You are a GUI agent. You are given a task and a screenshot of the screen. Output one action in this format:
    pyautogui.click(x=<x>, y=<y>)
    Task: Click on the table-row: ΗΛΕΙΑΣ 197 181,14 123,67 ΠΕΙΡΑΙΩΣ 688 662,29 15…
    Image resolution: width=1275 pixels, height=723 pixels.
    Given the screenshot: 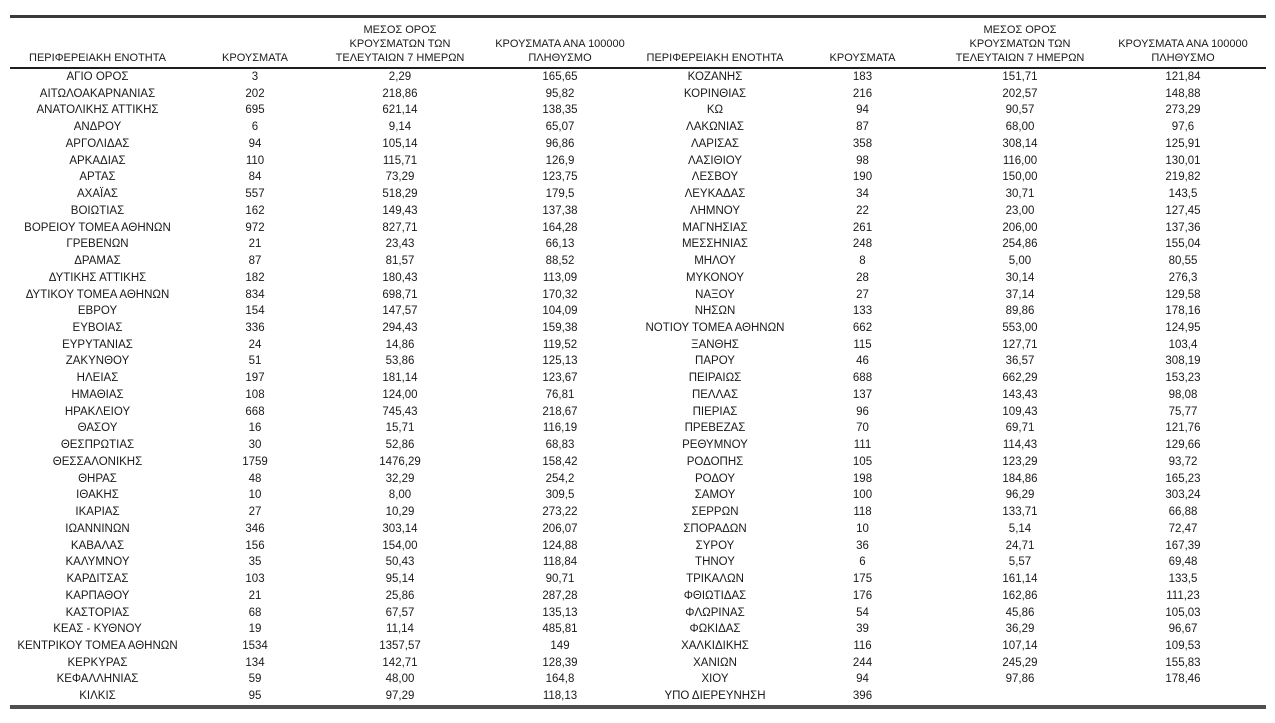 What is the action you would take?
    pyautogui.click(x=638, y=378)
    